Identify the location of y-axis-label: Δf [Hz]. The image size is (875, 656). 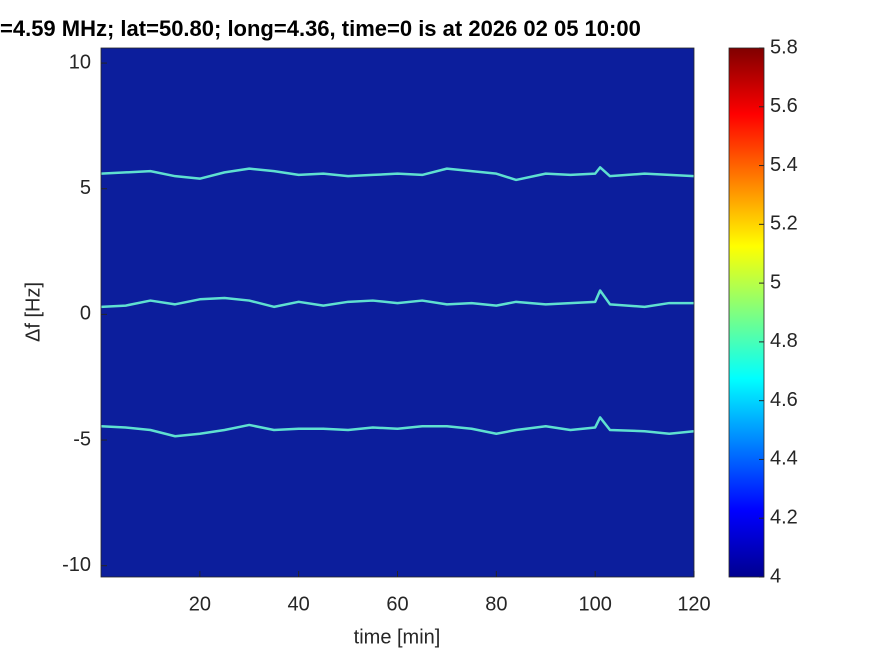
(33, 312).